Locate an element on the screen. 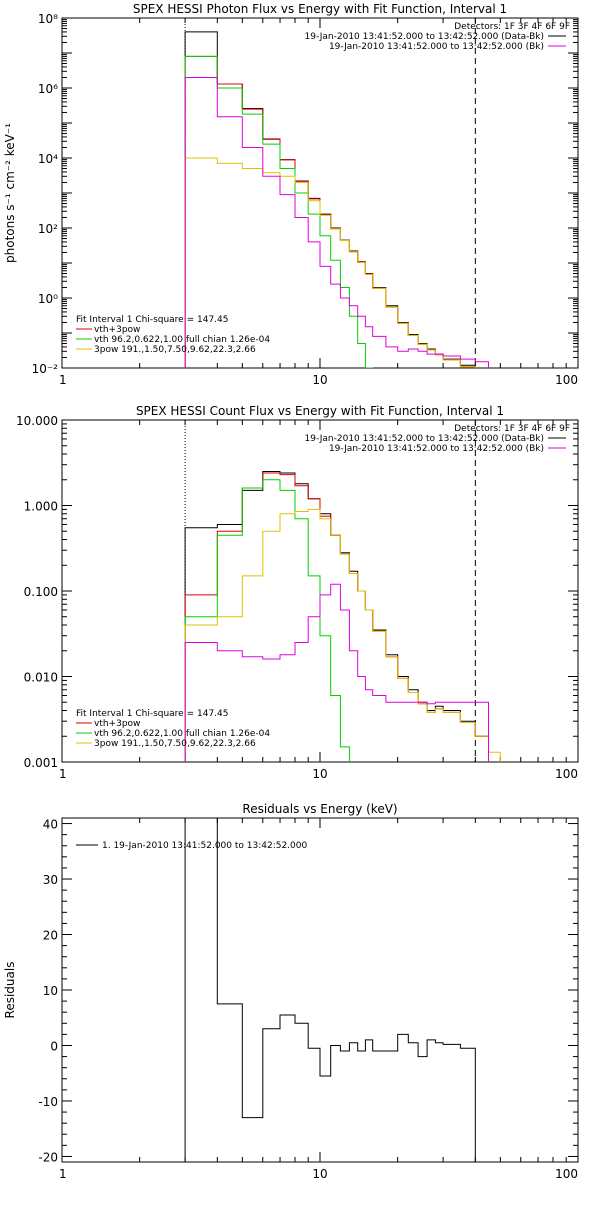  y-tick-label: 10⁶ is located at coordinates (48, 89).